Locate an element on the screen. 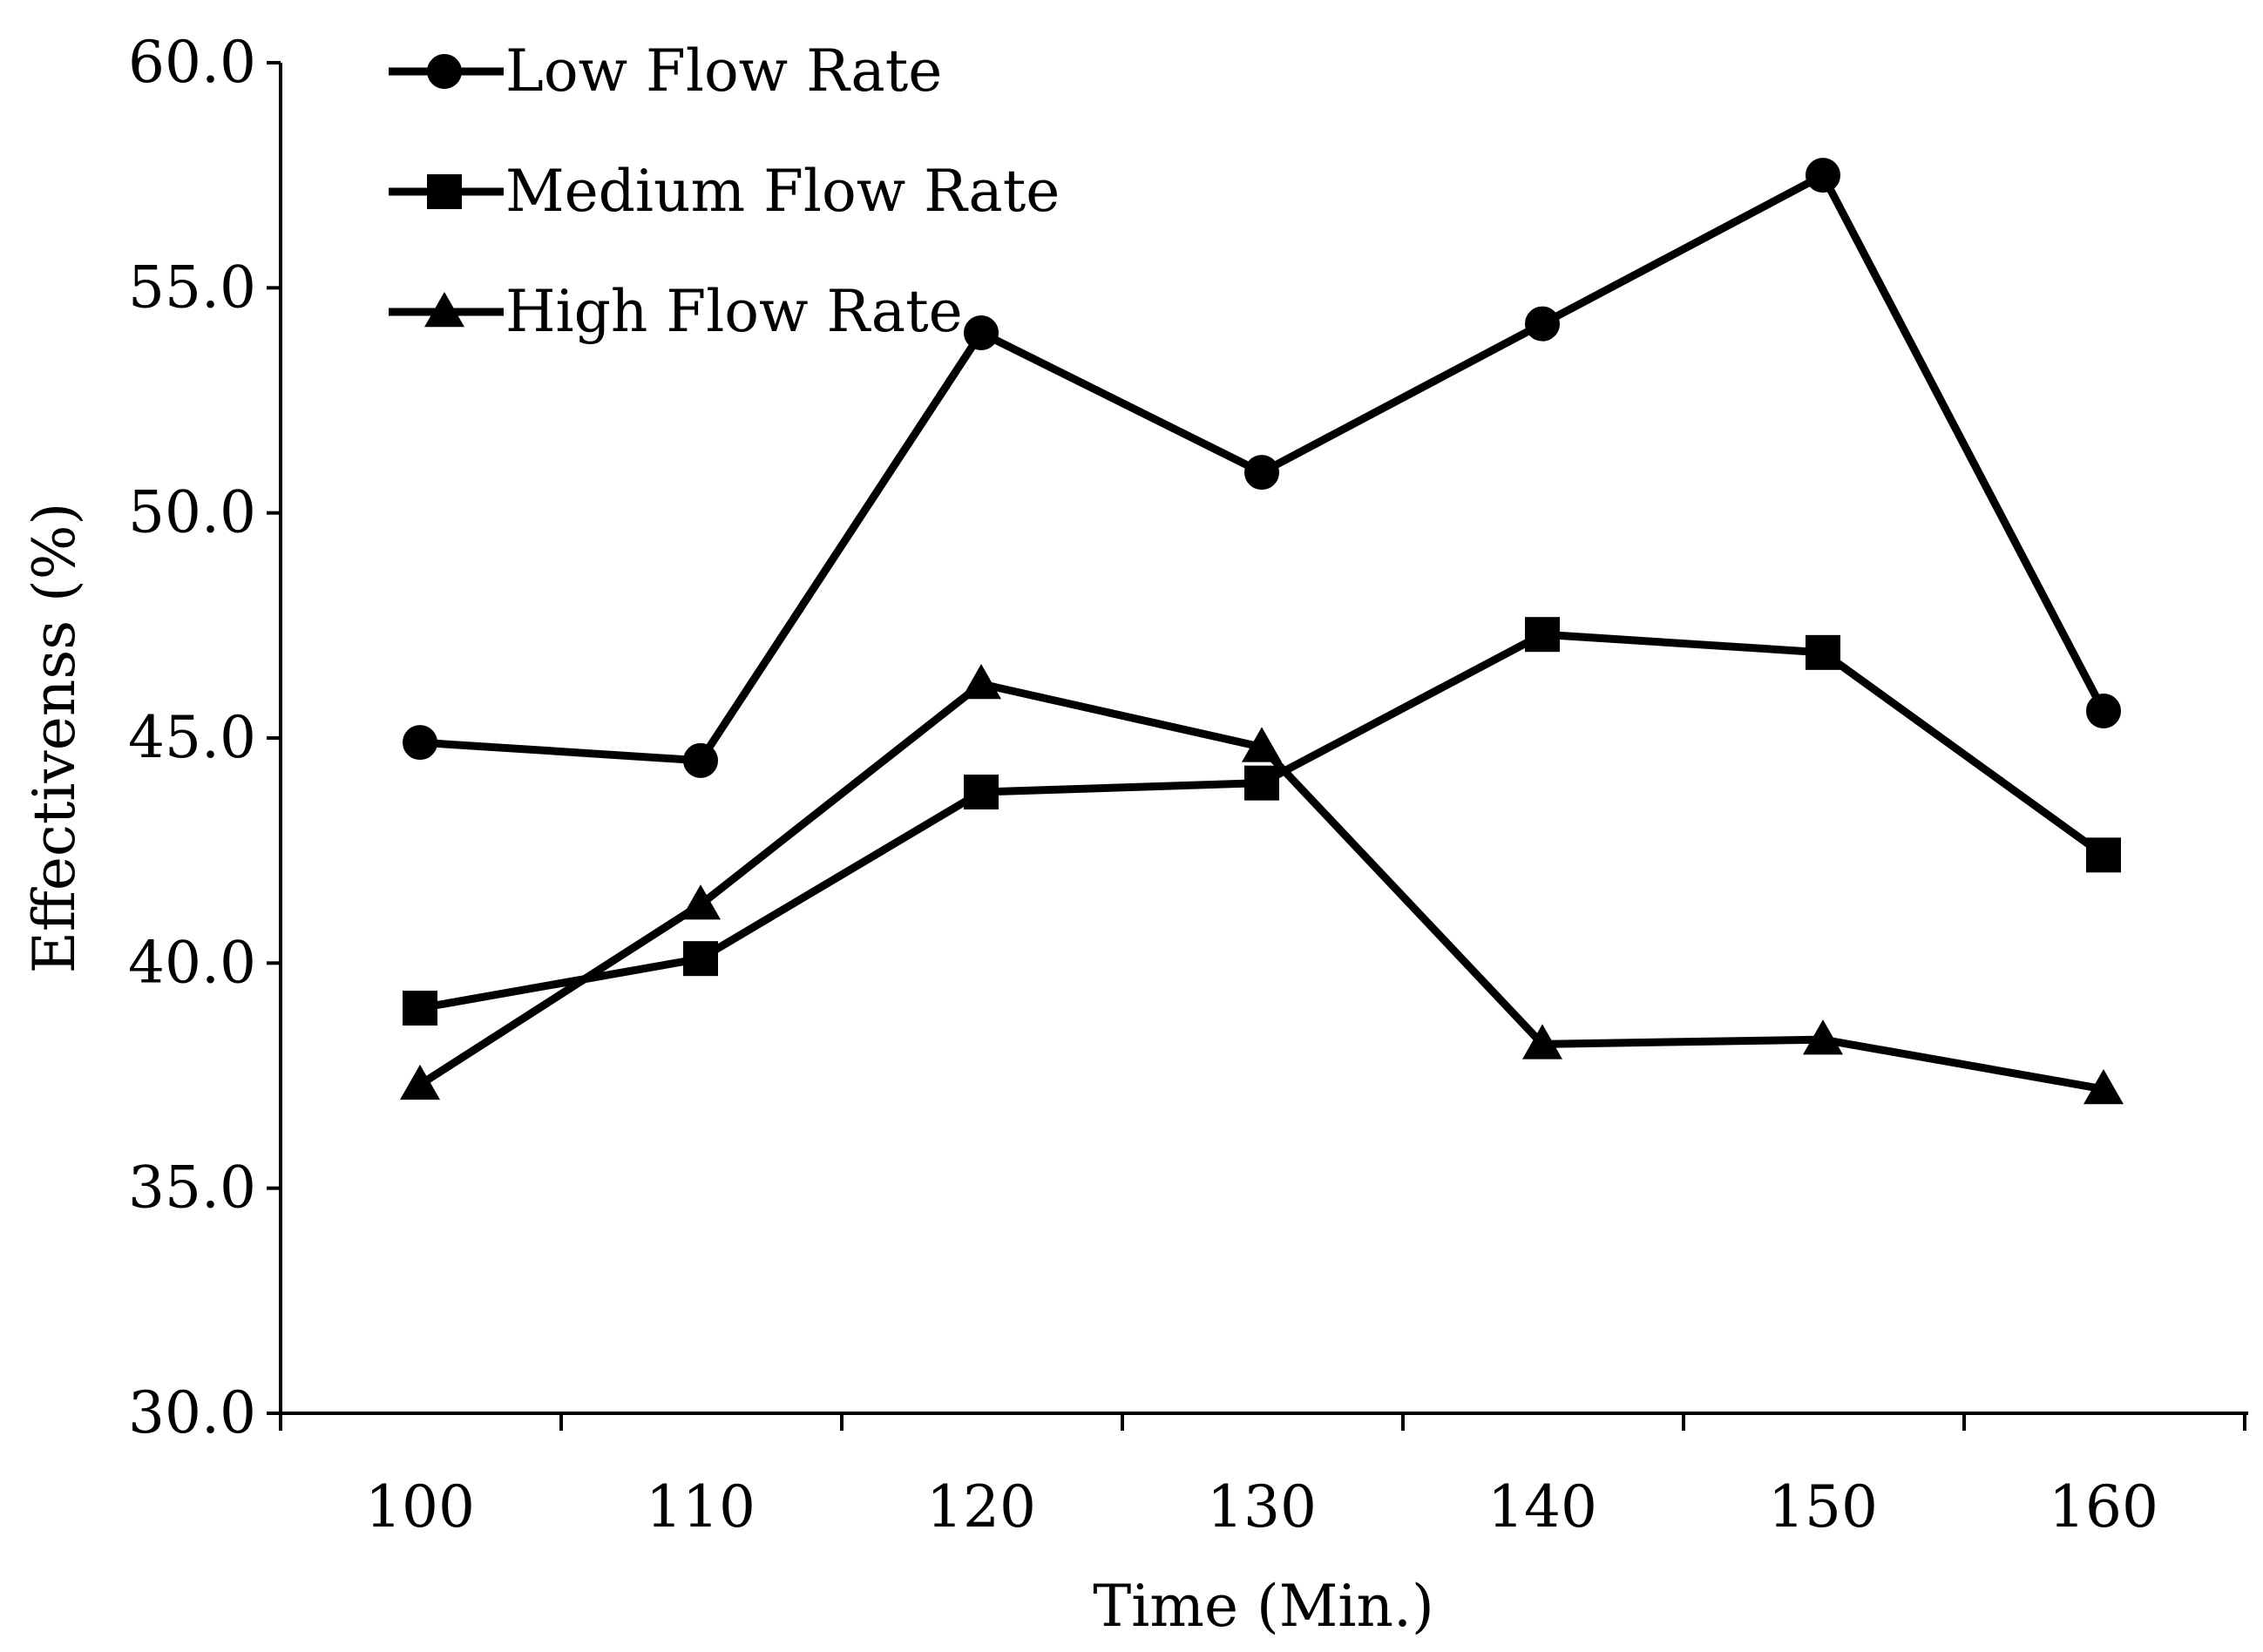 This screenshot has width=2263, height=1652. y-tick-label: 30.0 is located at coordinates (192, 1412).